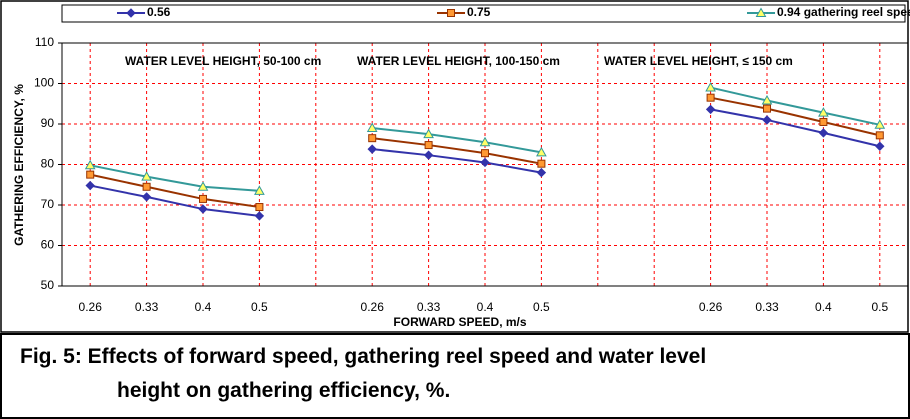 This screenshot has width=910, height=419. I want to click on annotation: WATER LEVEL HEIGHT, 100-150 cm, so click(458, 61).